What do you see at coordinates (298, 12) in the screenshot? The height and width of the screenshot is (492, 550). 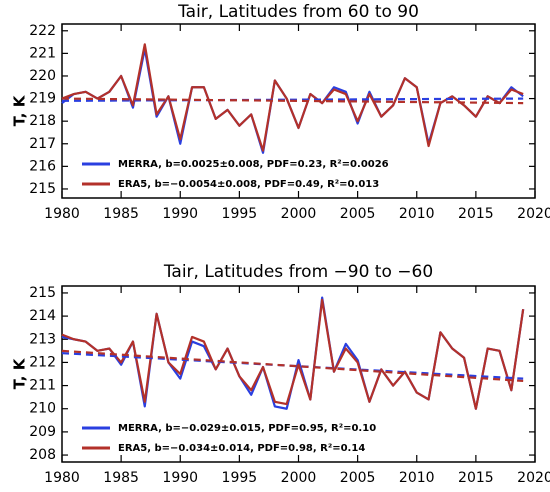 I see `chart-title: Tair, Latitudes from 60 to 90` at bounding box center [298, 12].